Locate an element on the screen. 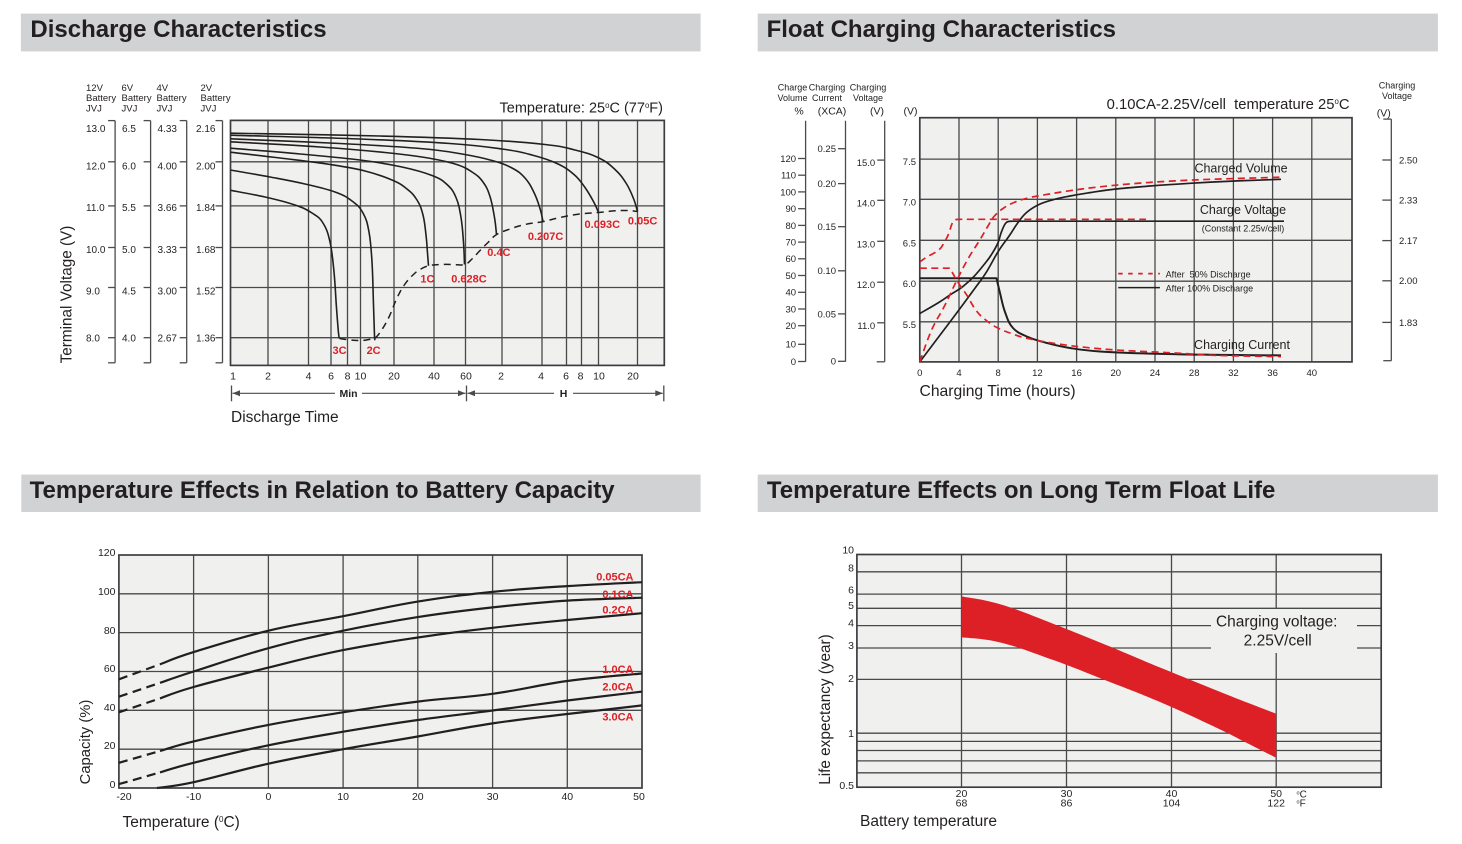 Image resolution: width=1462 pixels, height=844 pixels. svg-text: 1.84 is located at coordinates (206, 208).